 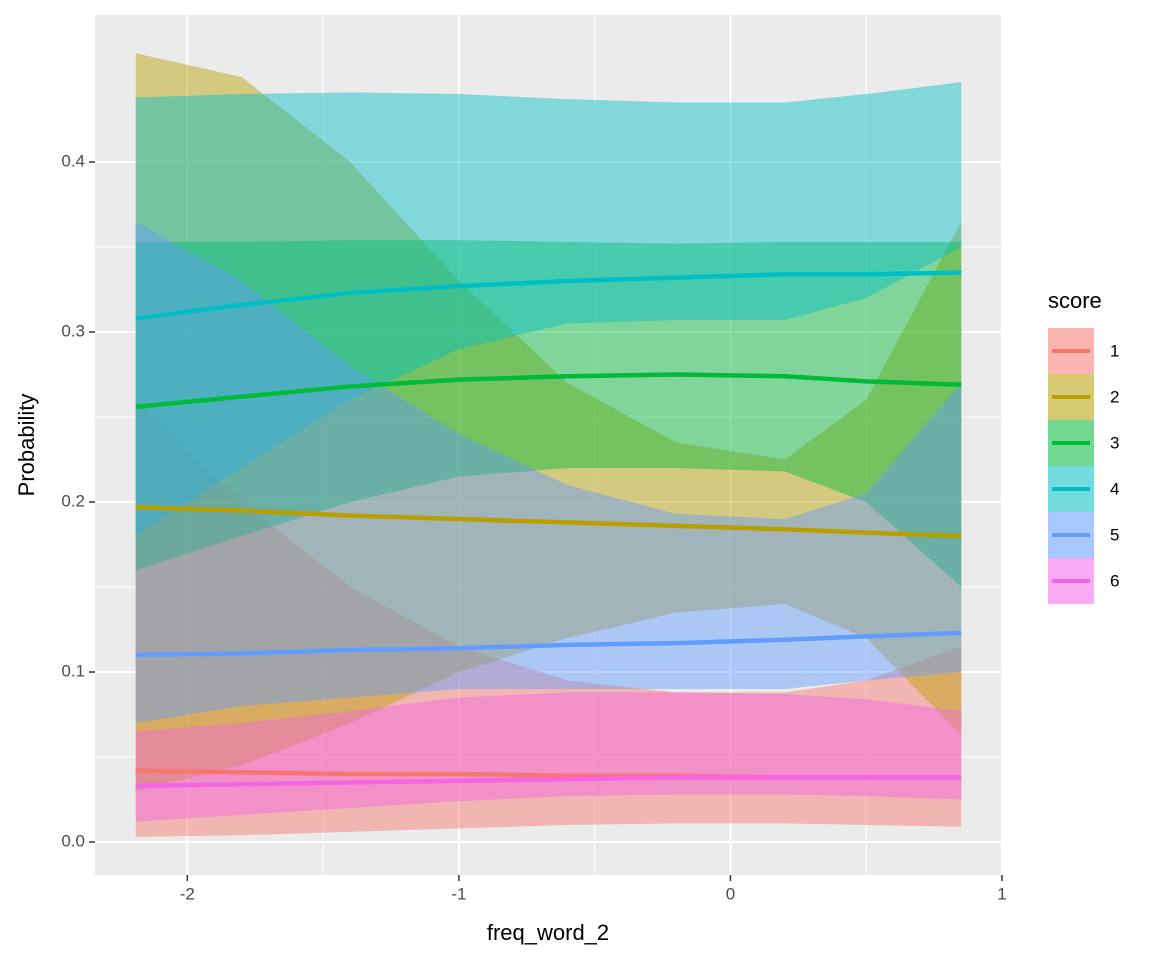 I want to click on legend-label: 3, so click(x=1114, y=442).